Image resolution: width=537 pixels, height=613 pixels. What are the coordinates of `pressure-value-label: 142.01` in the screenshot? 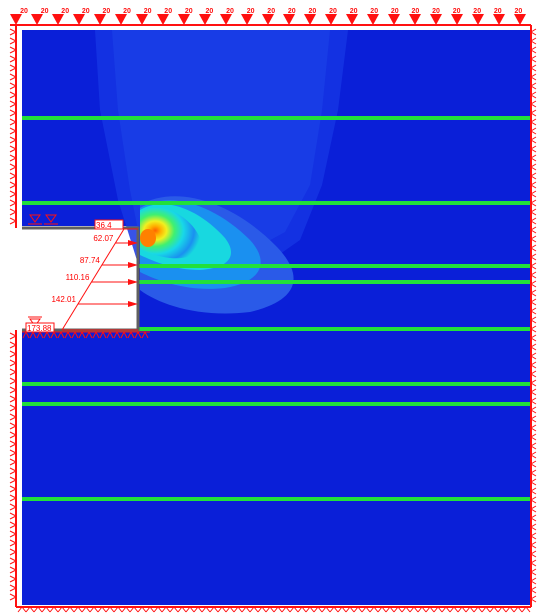 It's located at (63, 299).